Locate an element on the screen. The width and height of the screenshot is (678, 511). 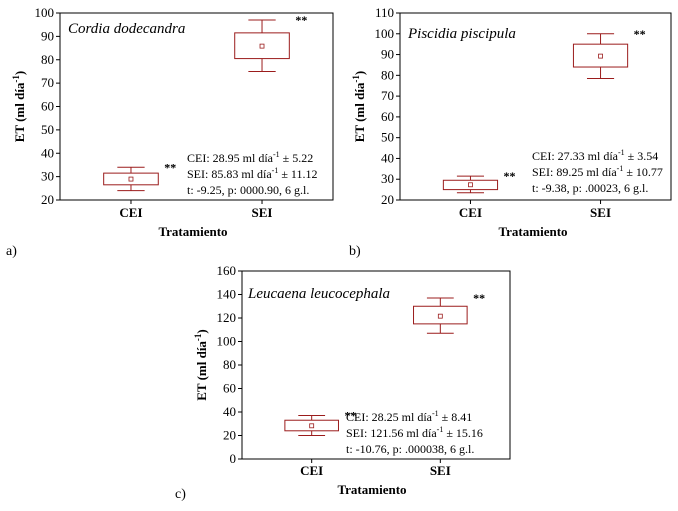
stats-line: SEI: 85.83 ml día-1 ± 11.12 is located at coordinates (252, 173).